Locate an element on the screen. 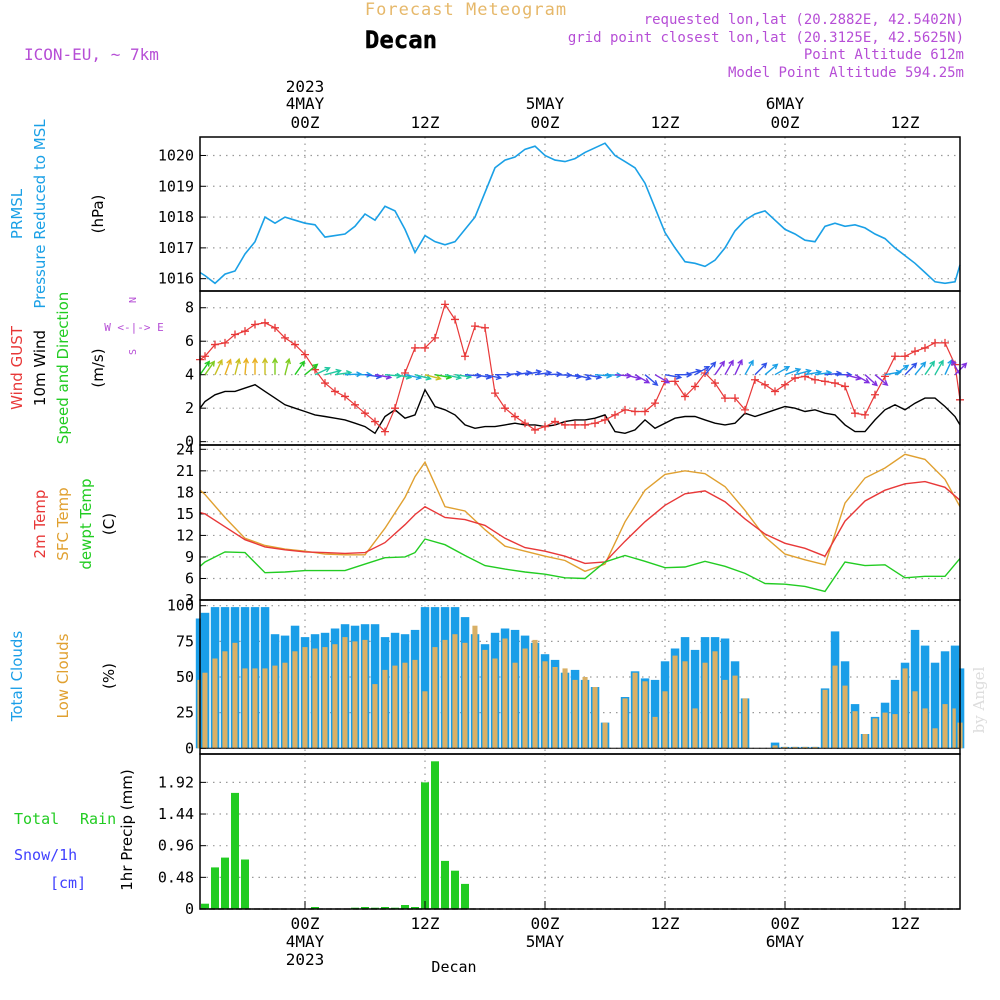  panel-frame is located at coordinates (580, 831).